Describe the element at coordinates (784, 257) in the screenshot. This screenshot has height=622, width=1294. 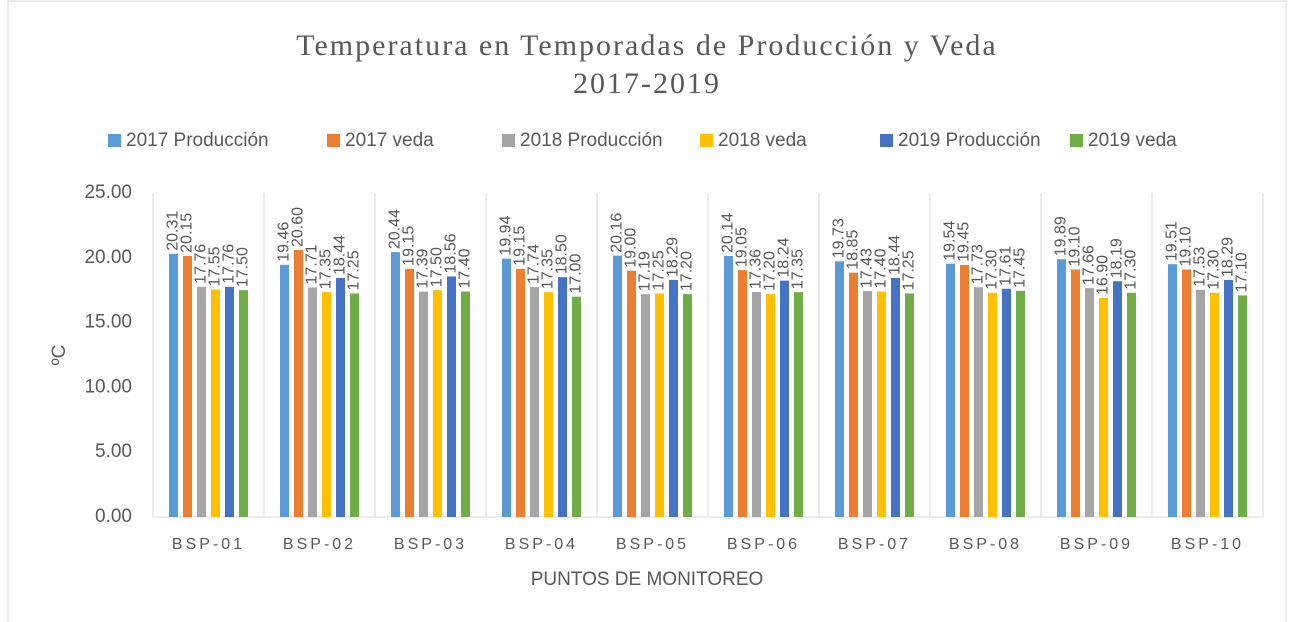
I see `value-label: 18.24` at that location.